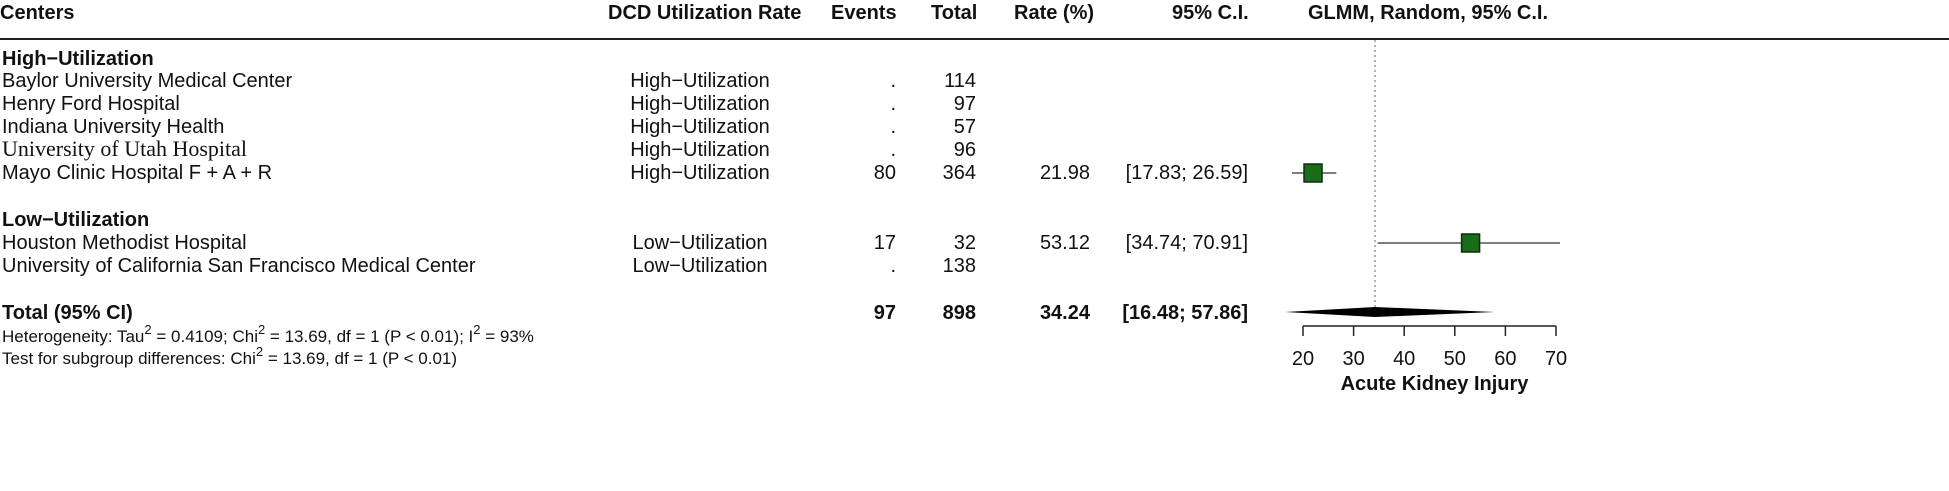  What do you see at coordinates (147, 81) in the screenshot?
I see `row-center: Baylor University Medical Center` at bounding box center [147, 81].